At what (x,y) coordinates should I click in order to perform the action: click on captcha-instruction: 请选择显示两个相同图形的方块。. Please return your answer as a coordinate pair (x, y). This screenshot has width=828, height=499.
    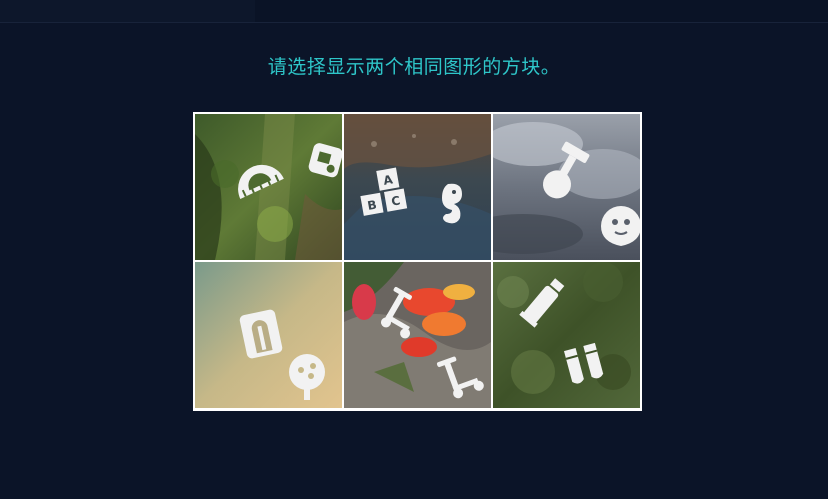
    Looking at the image, I should click on (414, 67).